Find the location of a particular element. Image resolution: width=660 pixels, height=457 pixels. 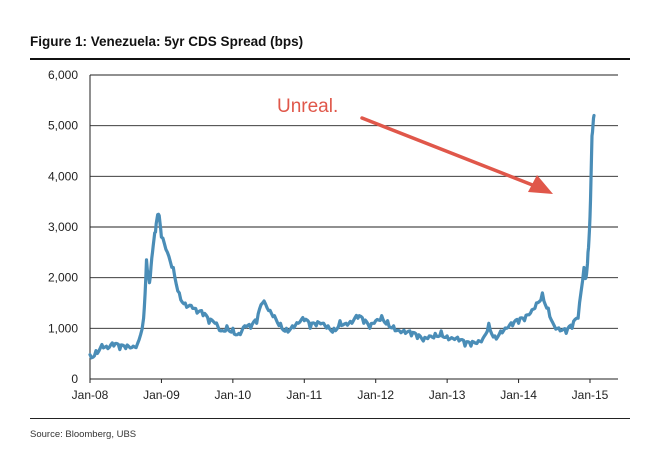

y-tick-label: 5,000 is located at coordinates (63, 126).